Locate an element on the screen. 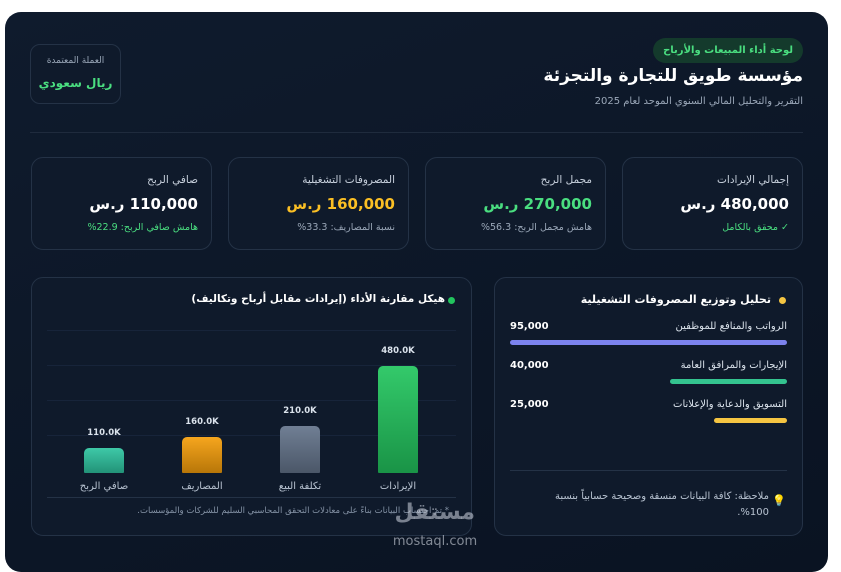  expense-label: الرواتب والمنافع للموظفين is located at coordinates (731, 326).